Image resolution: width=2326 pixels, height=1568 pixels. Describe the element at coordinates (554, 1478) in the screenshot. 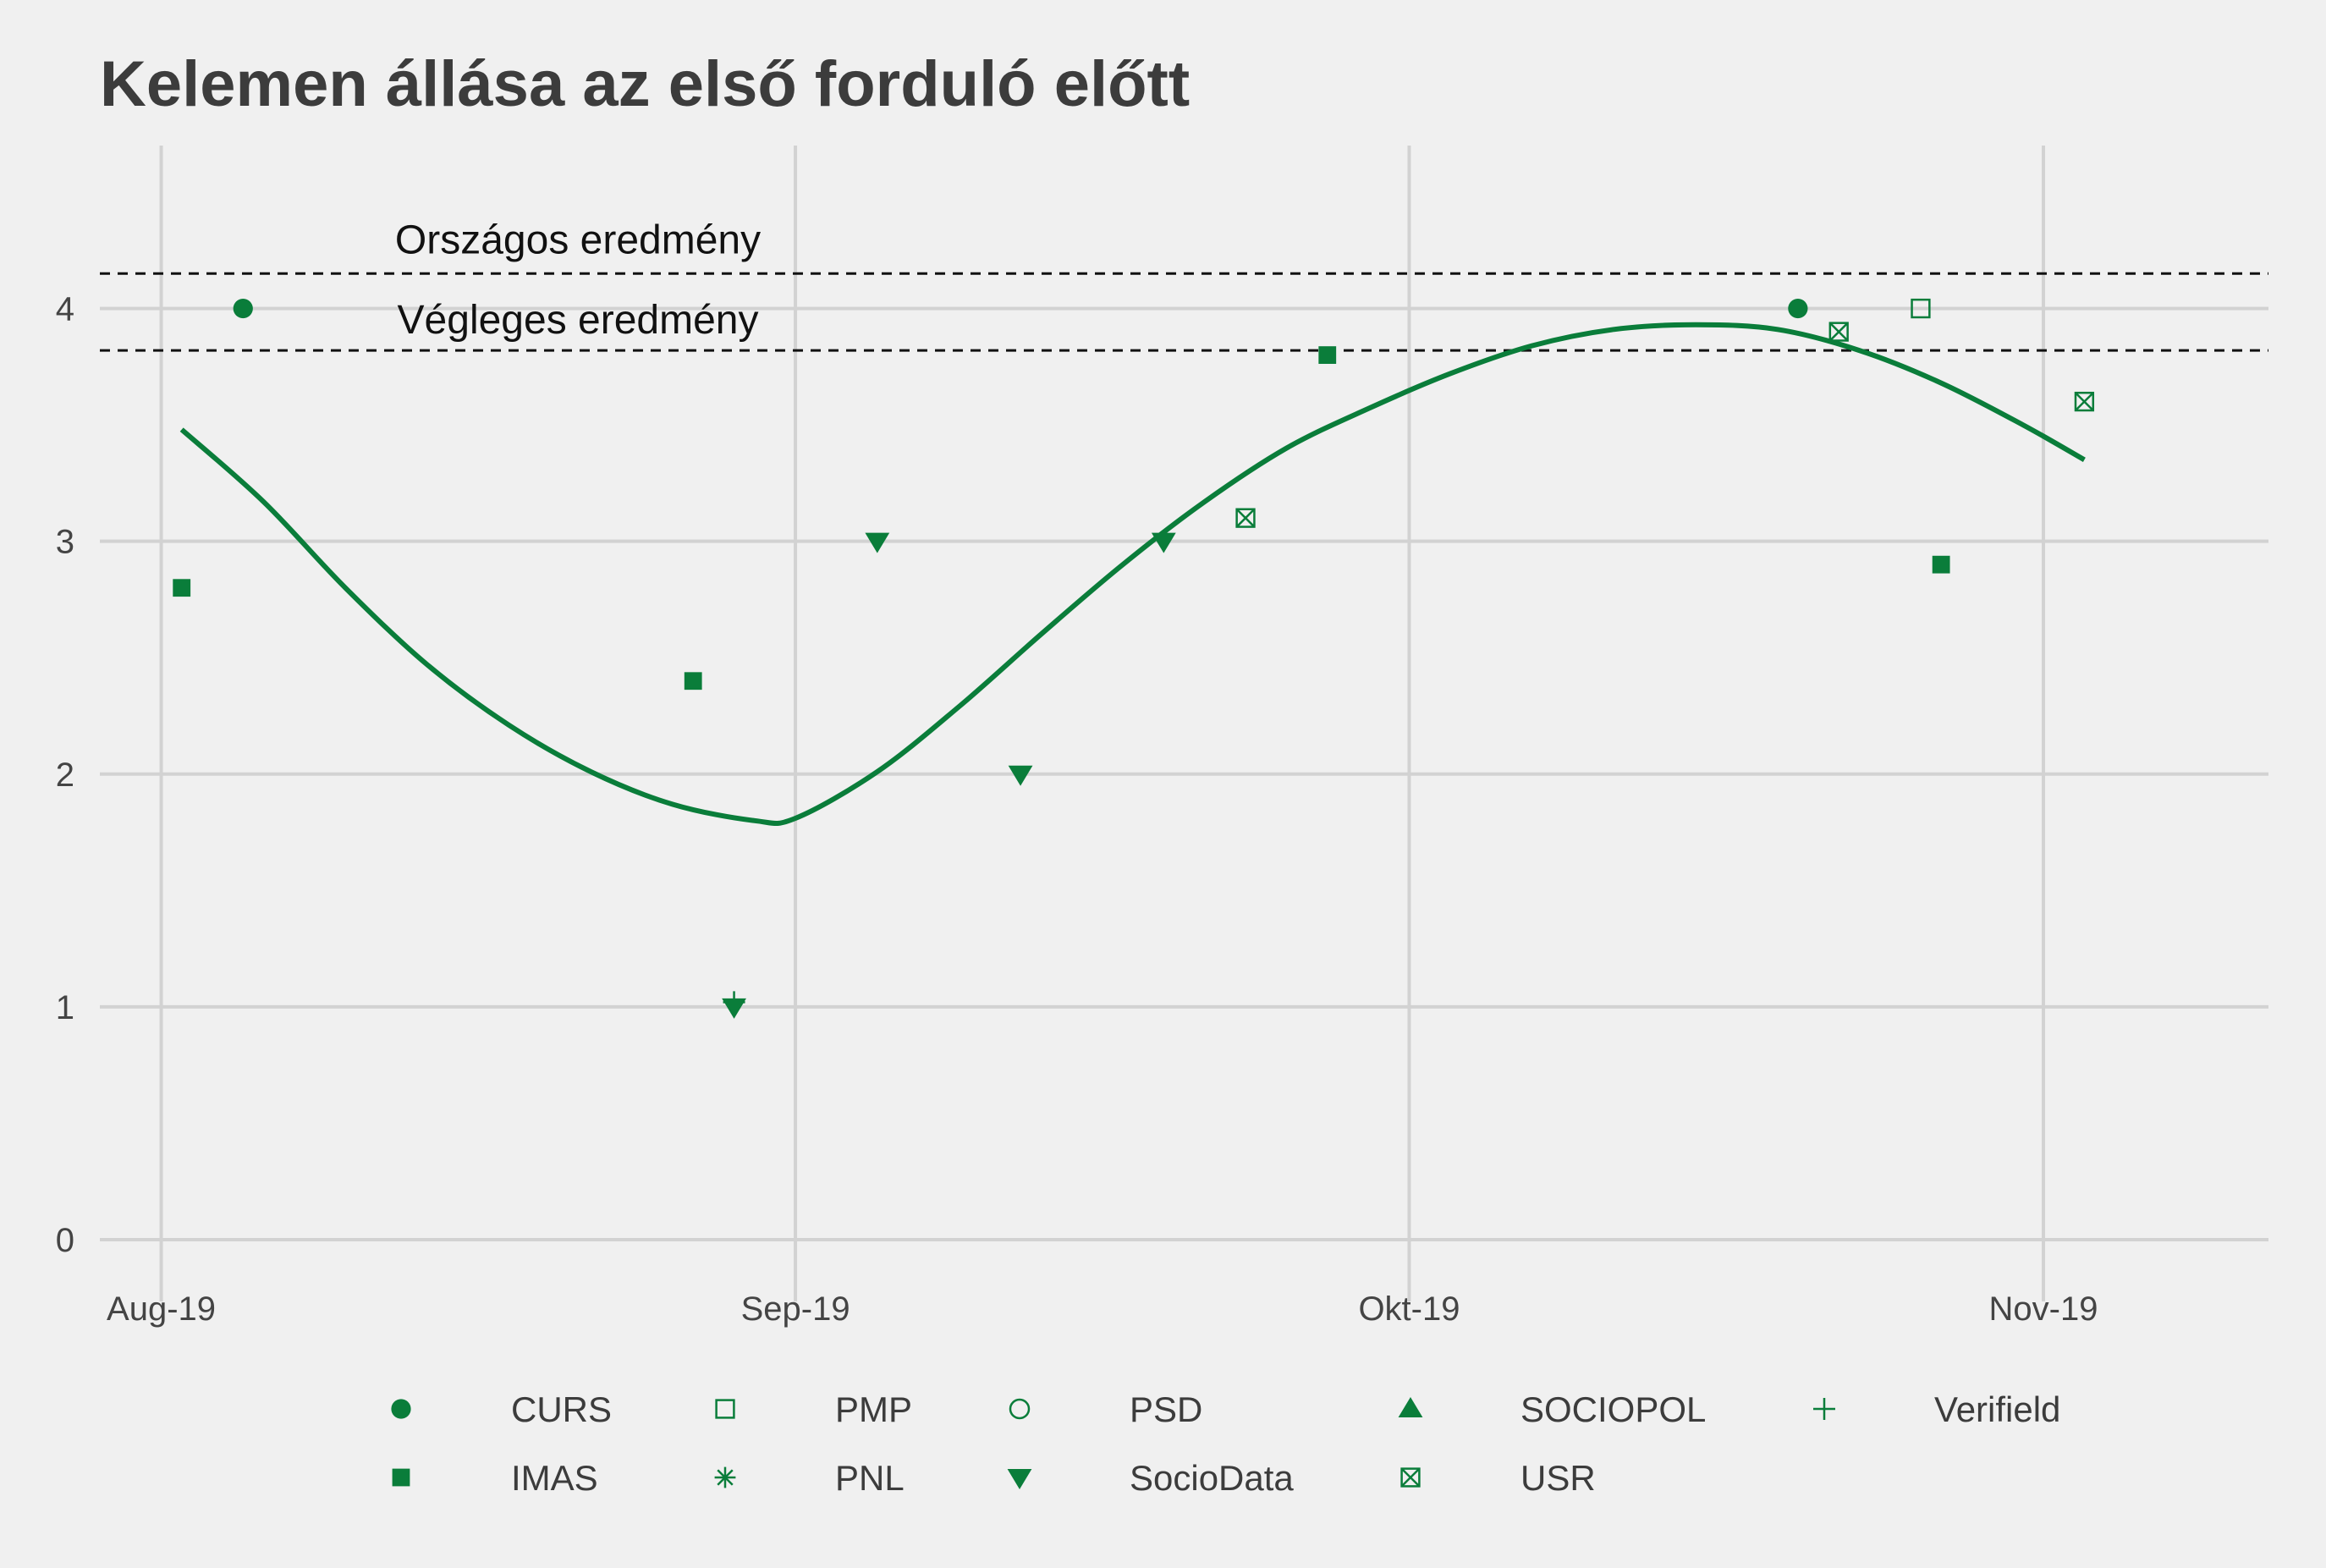

I see `legend-label: IMAS` at that location.